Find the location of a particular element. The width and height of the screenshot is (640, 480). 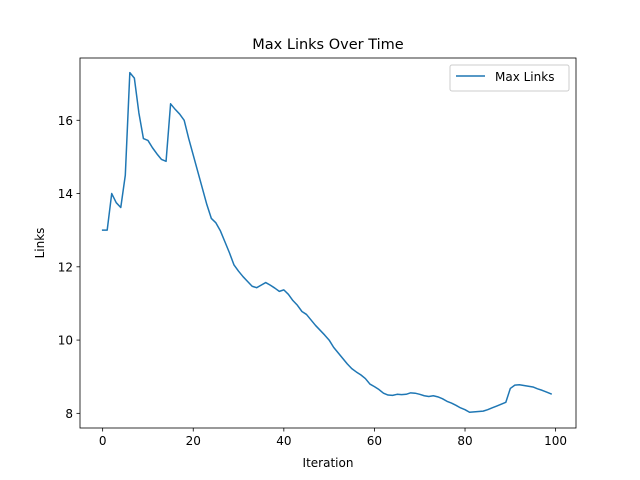

x-tick-label: 80 is located at coordinates (464, 441).